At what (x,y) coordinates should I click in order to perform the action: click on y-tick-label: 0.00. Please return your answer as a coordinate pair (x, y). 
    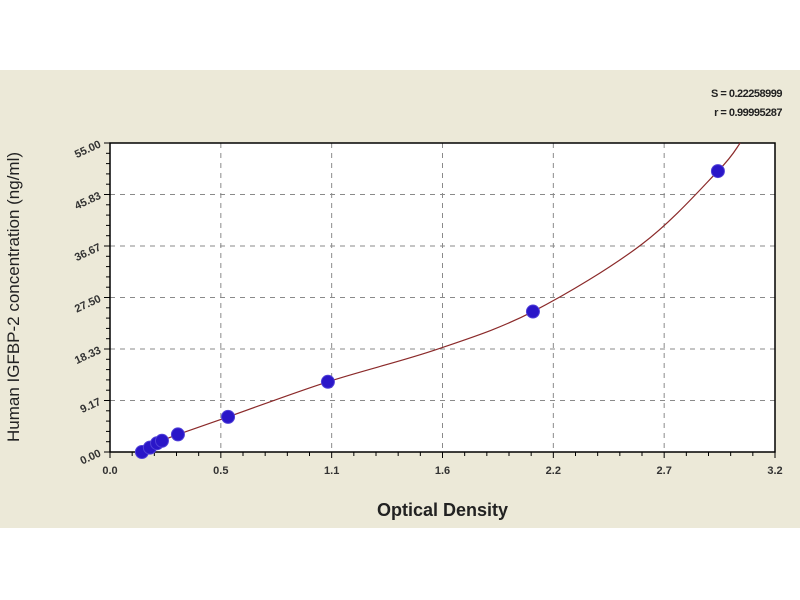
    Looking at the image, I should click on (90, 457).